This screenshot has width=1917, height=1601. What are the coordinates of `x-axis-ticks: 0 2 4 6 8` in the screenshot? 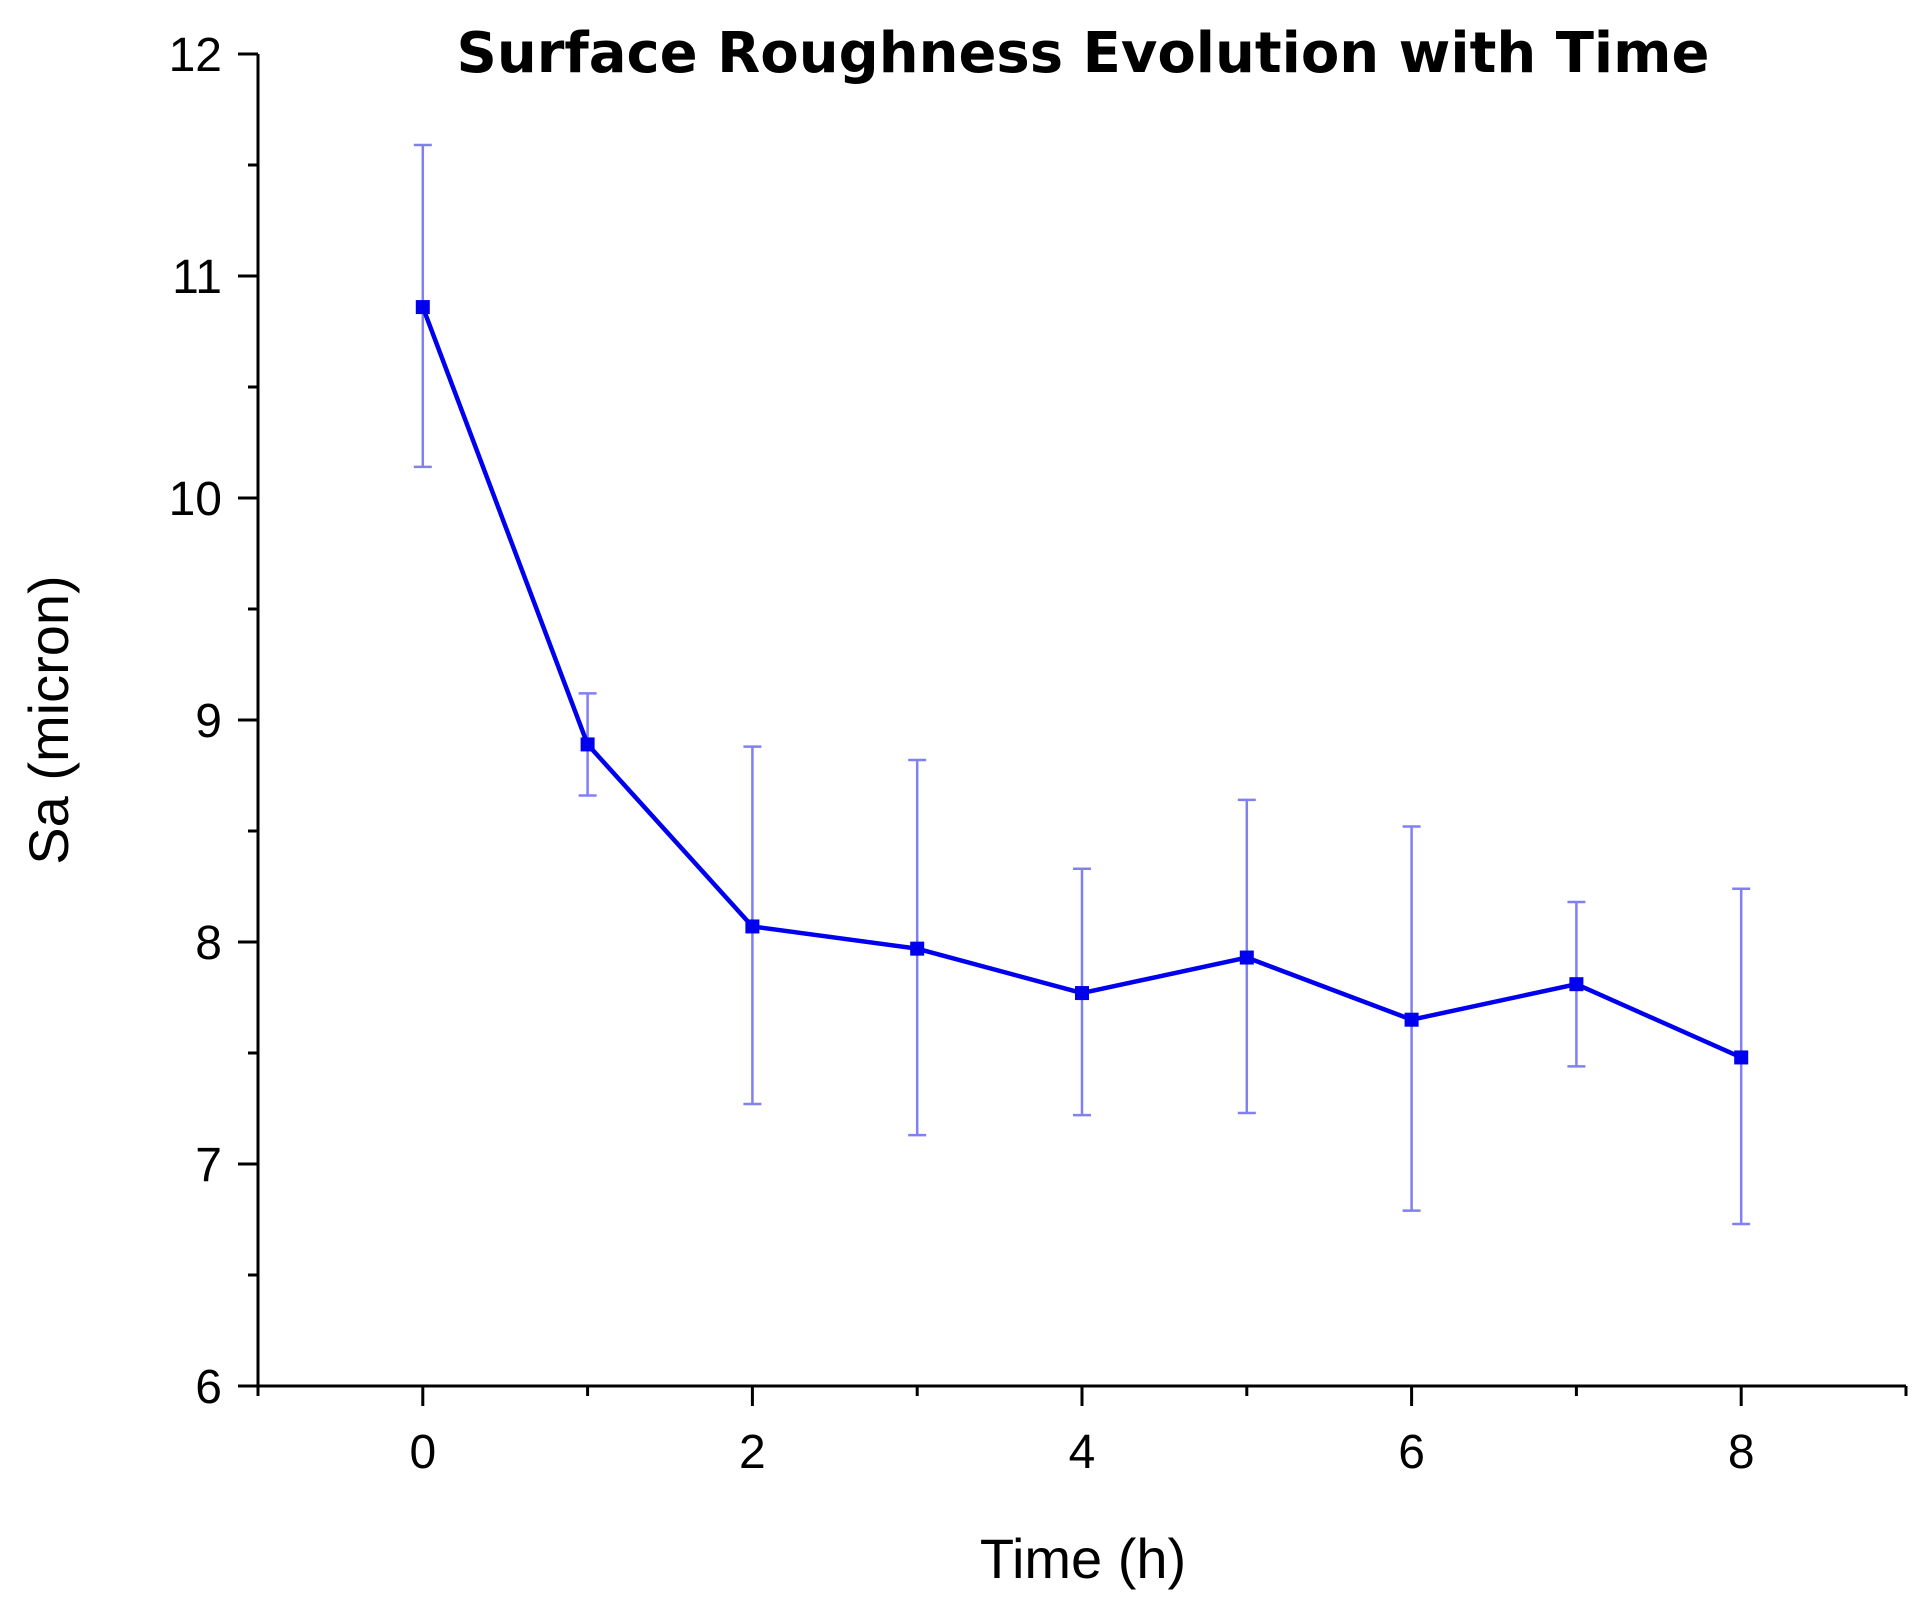 It's located at (1082, 1432).